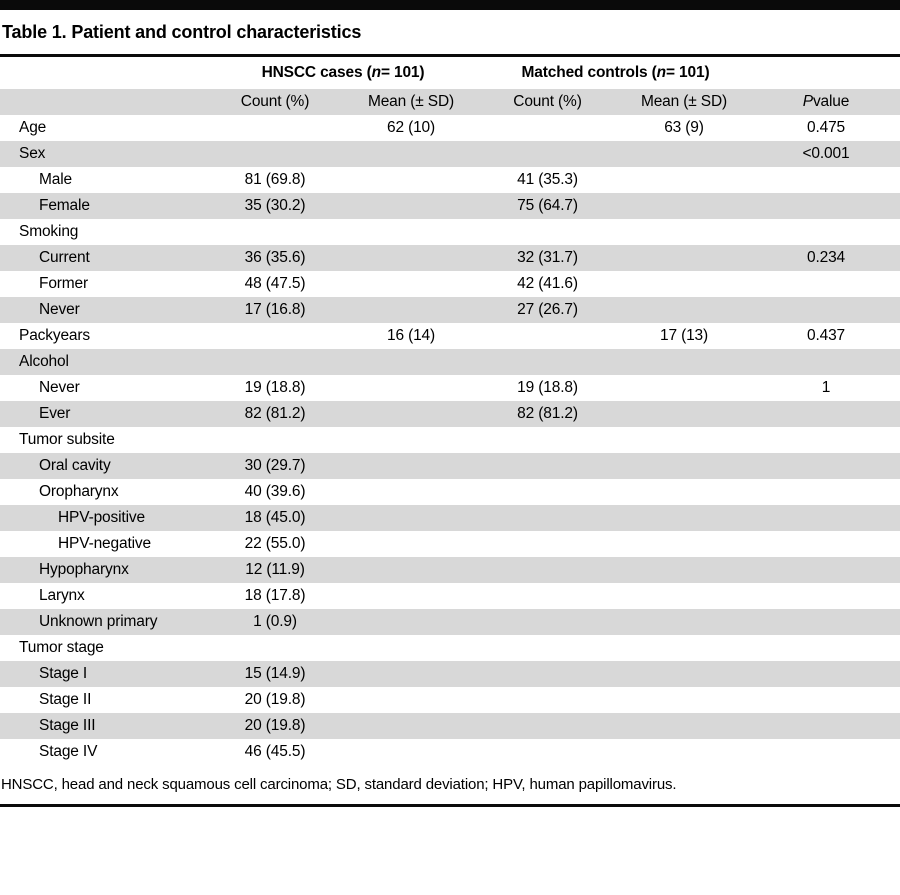 This screenshot has width=900, height=895. What do you see at coordinates (411, 127) in the screenshot?
I see `cell-mean1: 62 (10)` at bounding box center [411, 127].